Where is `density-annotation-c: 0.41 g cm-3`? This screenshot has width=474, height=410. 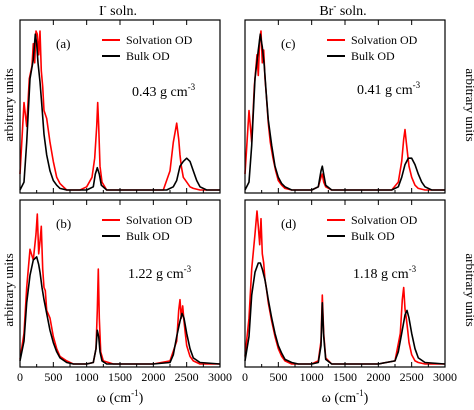 density-annotation-c: 0.41 g cm-3 is located at coordinates (389, 89).